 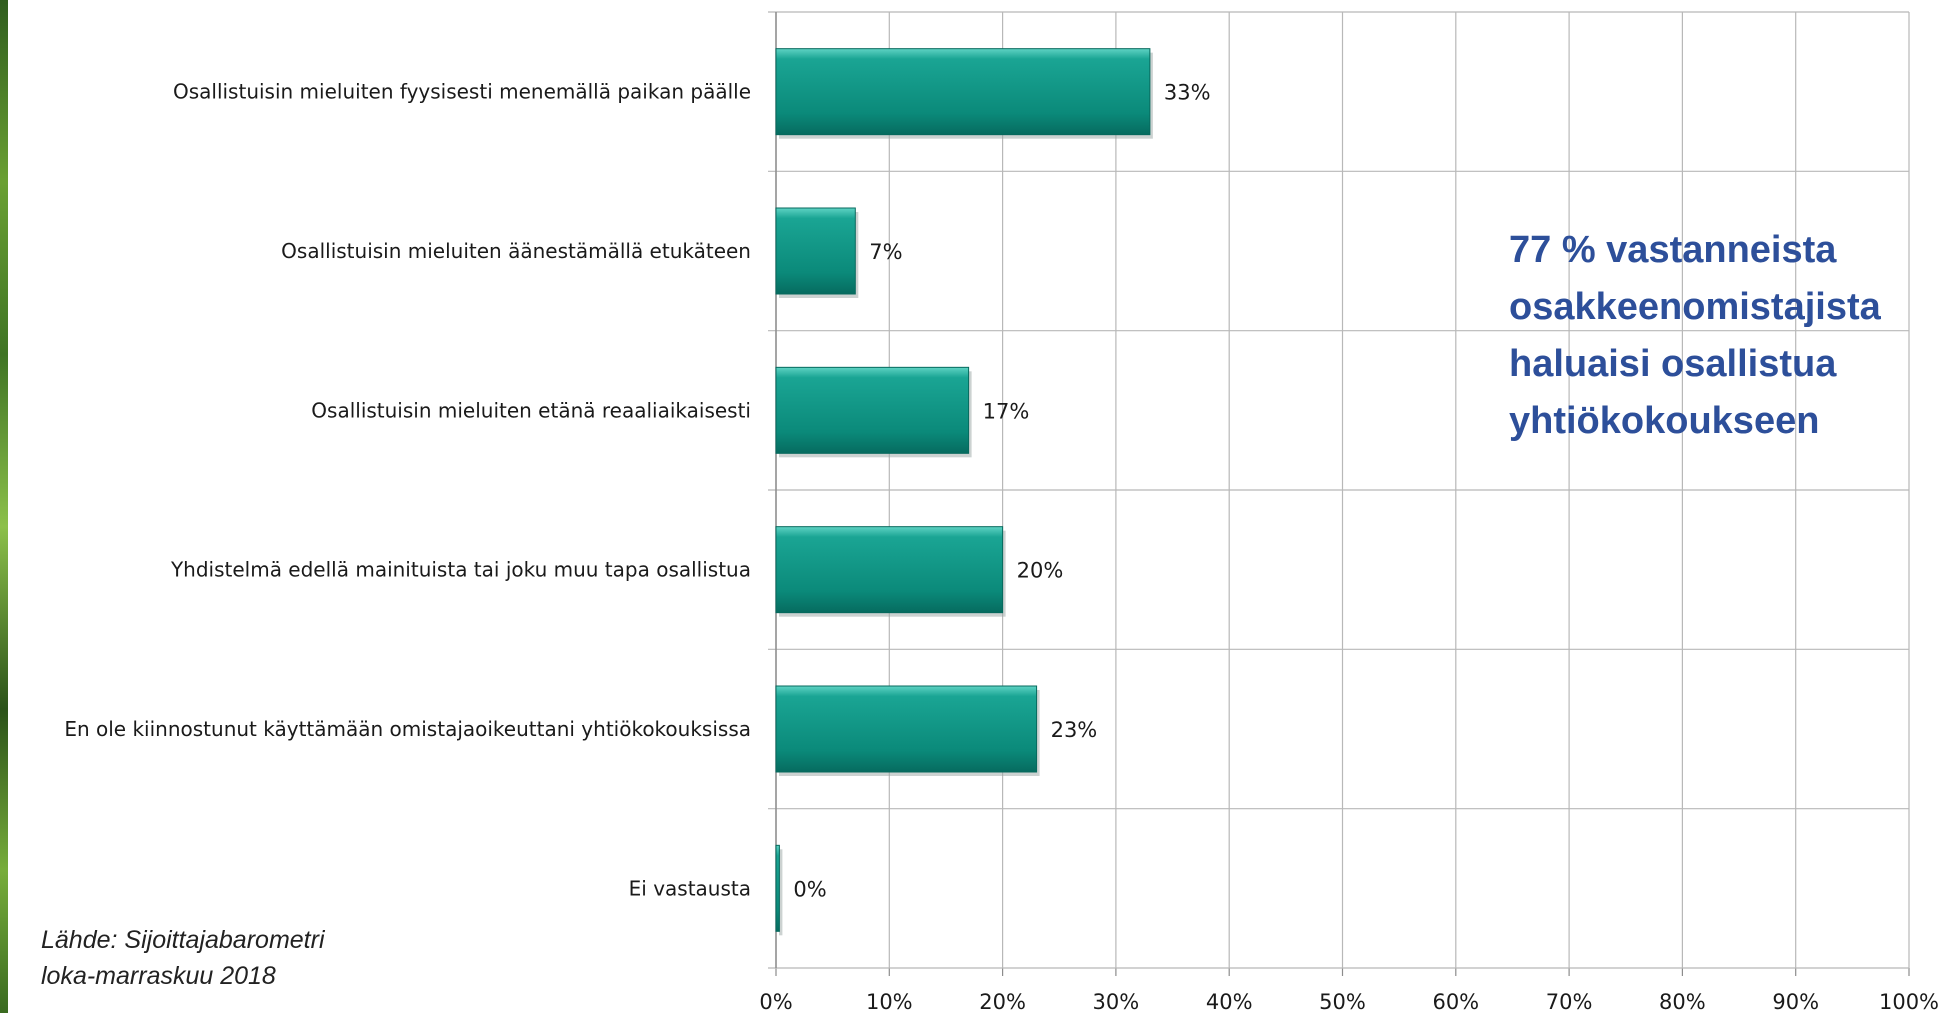 I want to click on bar-shadow, so click(x=781, y=892).